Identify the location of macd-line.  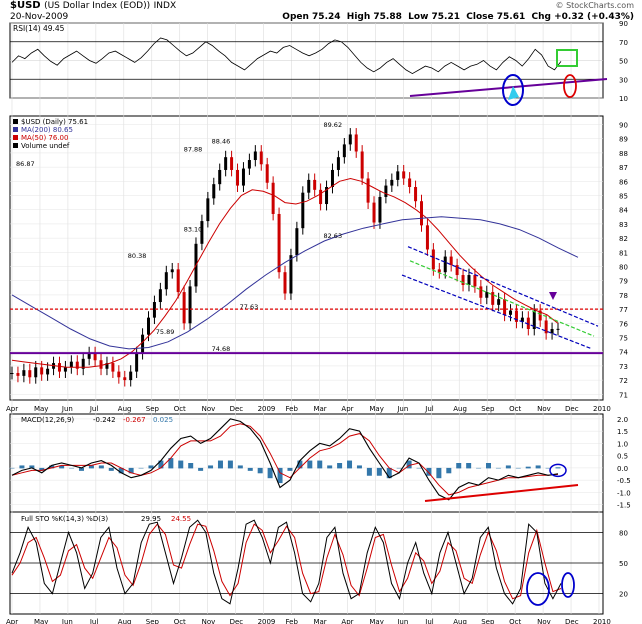
(285, 459).